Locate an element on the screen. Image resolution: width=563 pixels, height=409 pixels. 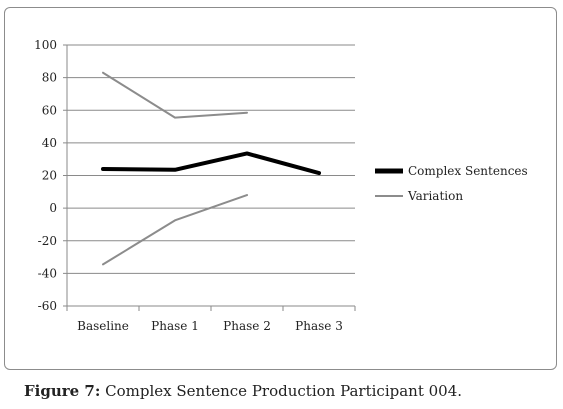
y-tick-label: 60 is located at coordinates (49, 110).